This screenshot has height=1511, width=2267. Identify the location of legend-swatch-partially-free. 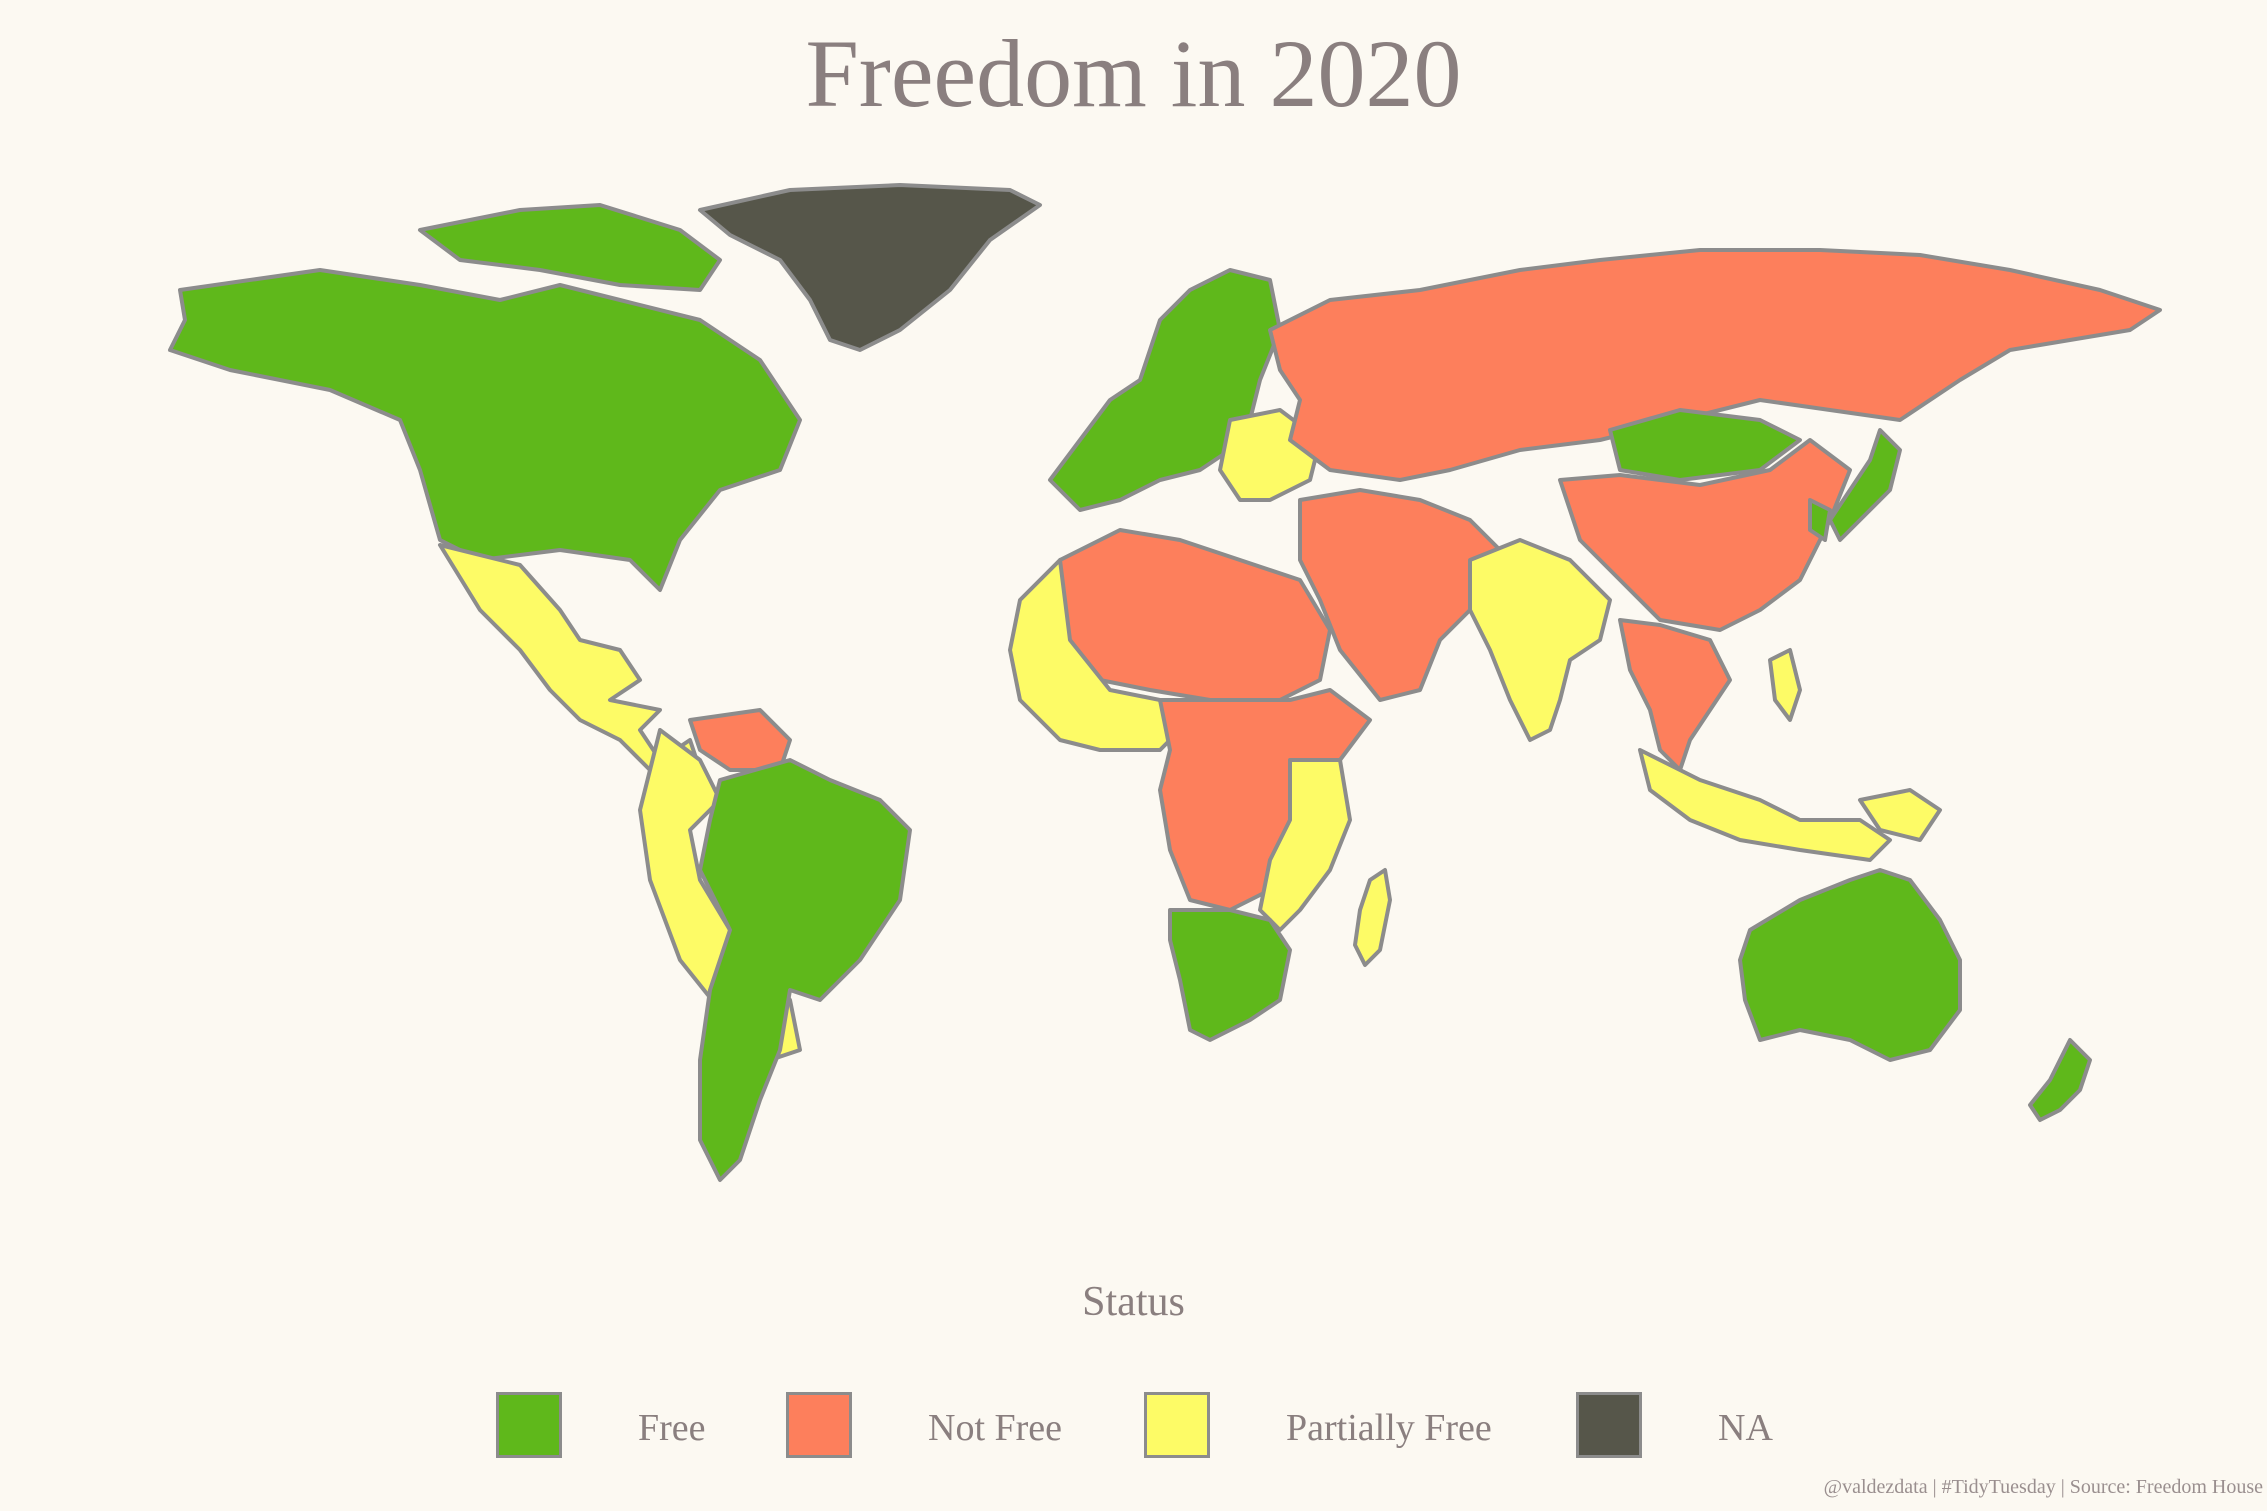
(1177, 1425).